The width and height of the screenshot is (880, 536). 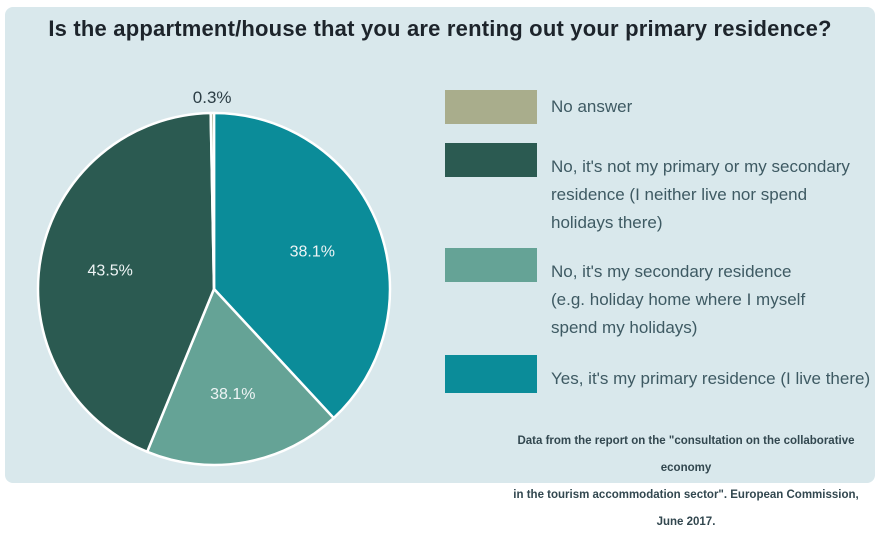 I want to click on pie-slice-label: 43.5%, so click(x=110, y=271).